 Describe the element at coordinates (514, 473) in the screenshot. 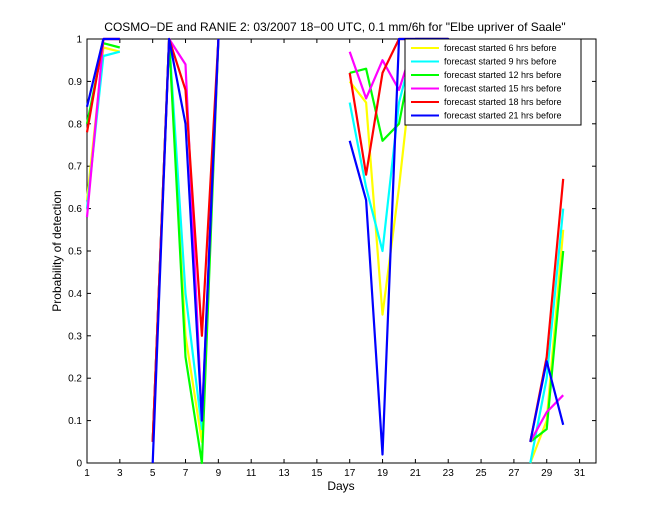

I see `x-tick-label: 27` at that location.